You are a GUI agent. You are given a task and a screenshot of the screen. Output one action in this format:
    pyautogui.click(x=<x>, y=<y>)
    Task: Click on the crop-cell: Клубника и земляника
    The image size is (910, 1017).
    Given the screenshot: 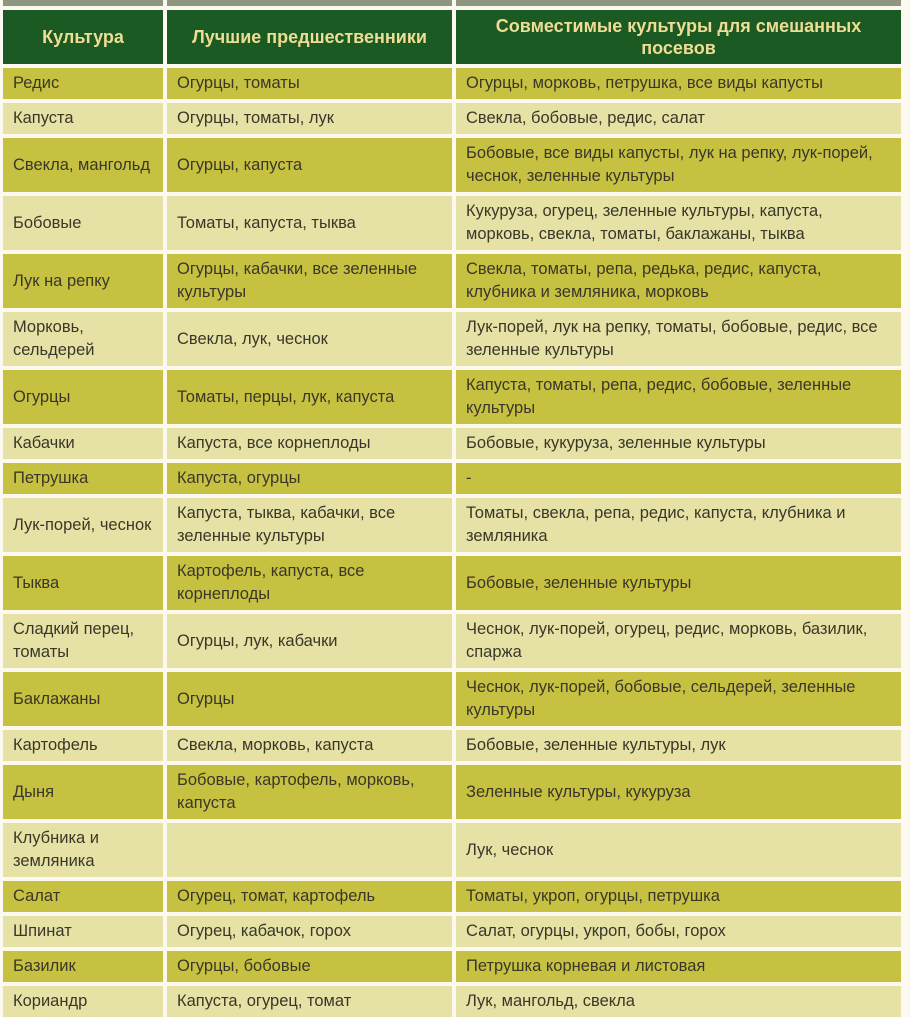 What is the action you would take?
    pyautogui.click(x=83, y=850)
    